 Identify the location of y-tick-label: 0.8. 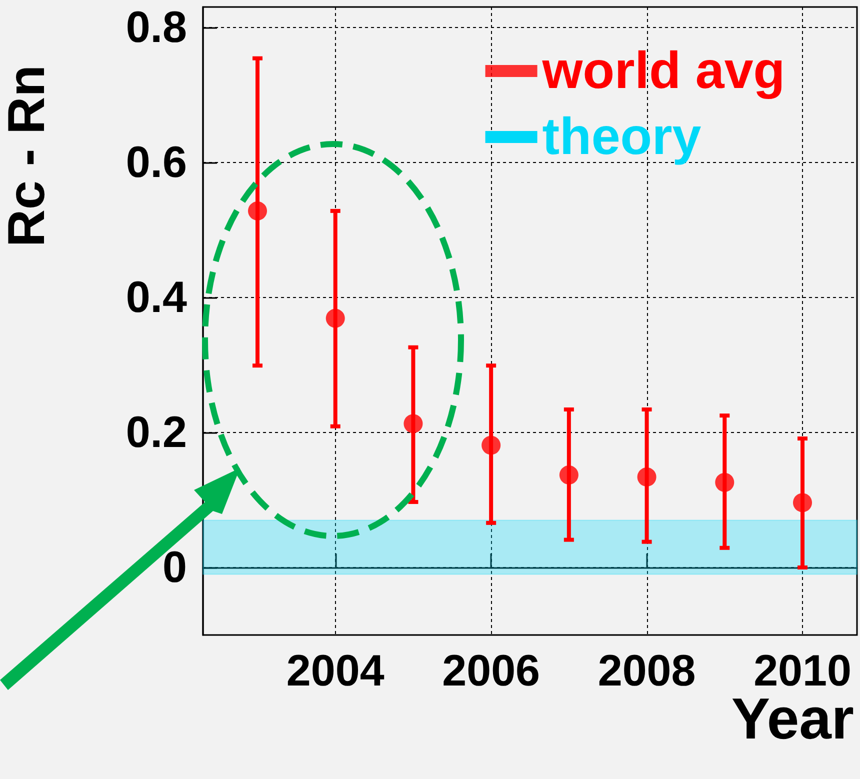
(156, 27).